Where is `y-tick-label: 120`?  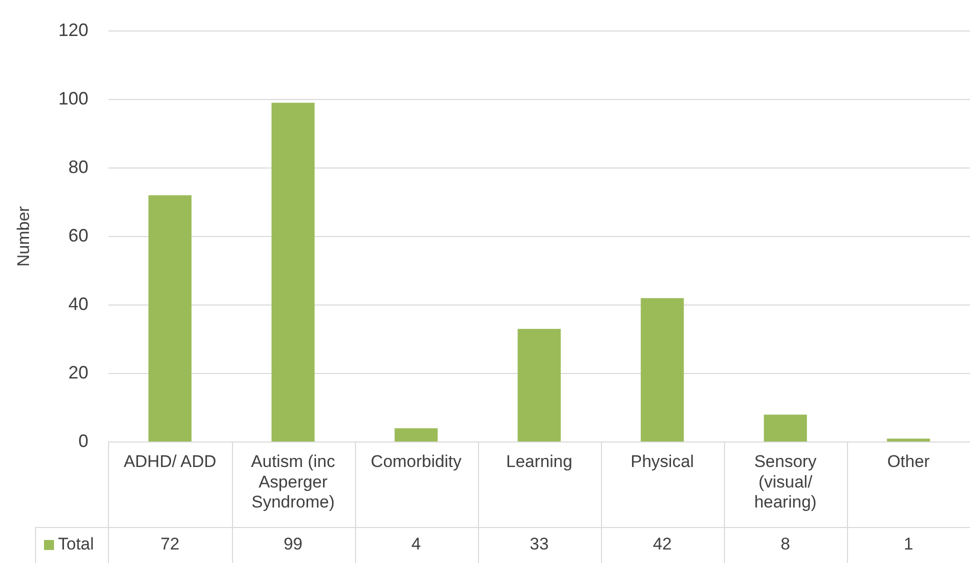
y-tick-label: 120 is located at coordinates (73, 30).